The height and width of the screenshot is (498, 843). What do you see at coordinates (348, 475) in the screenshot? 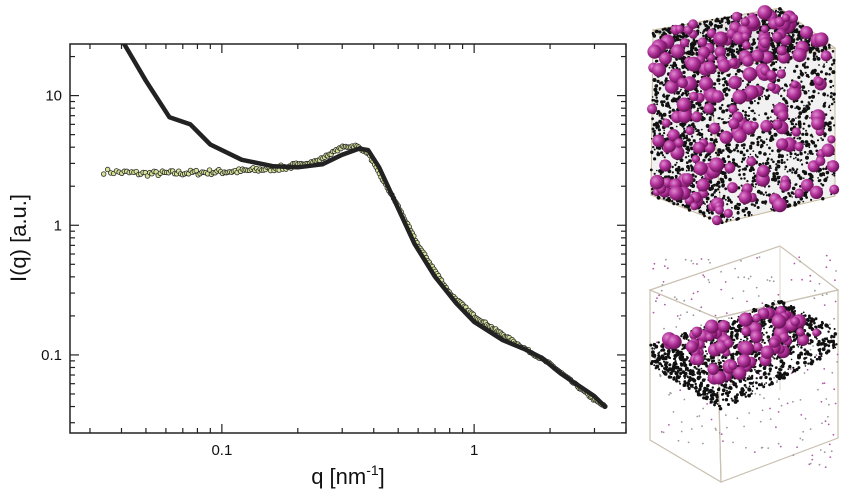
I see `x-axis-title: q [nm-1]` at bounding box center [348, 475].